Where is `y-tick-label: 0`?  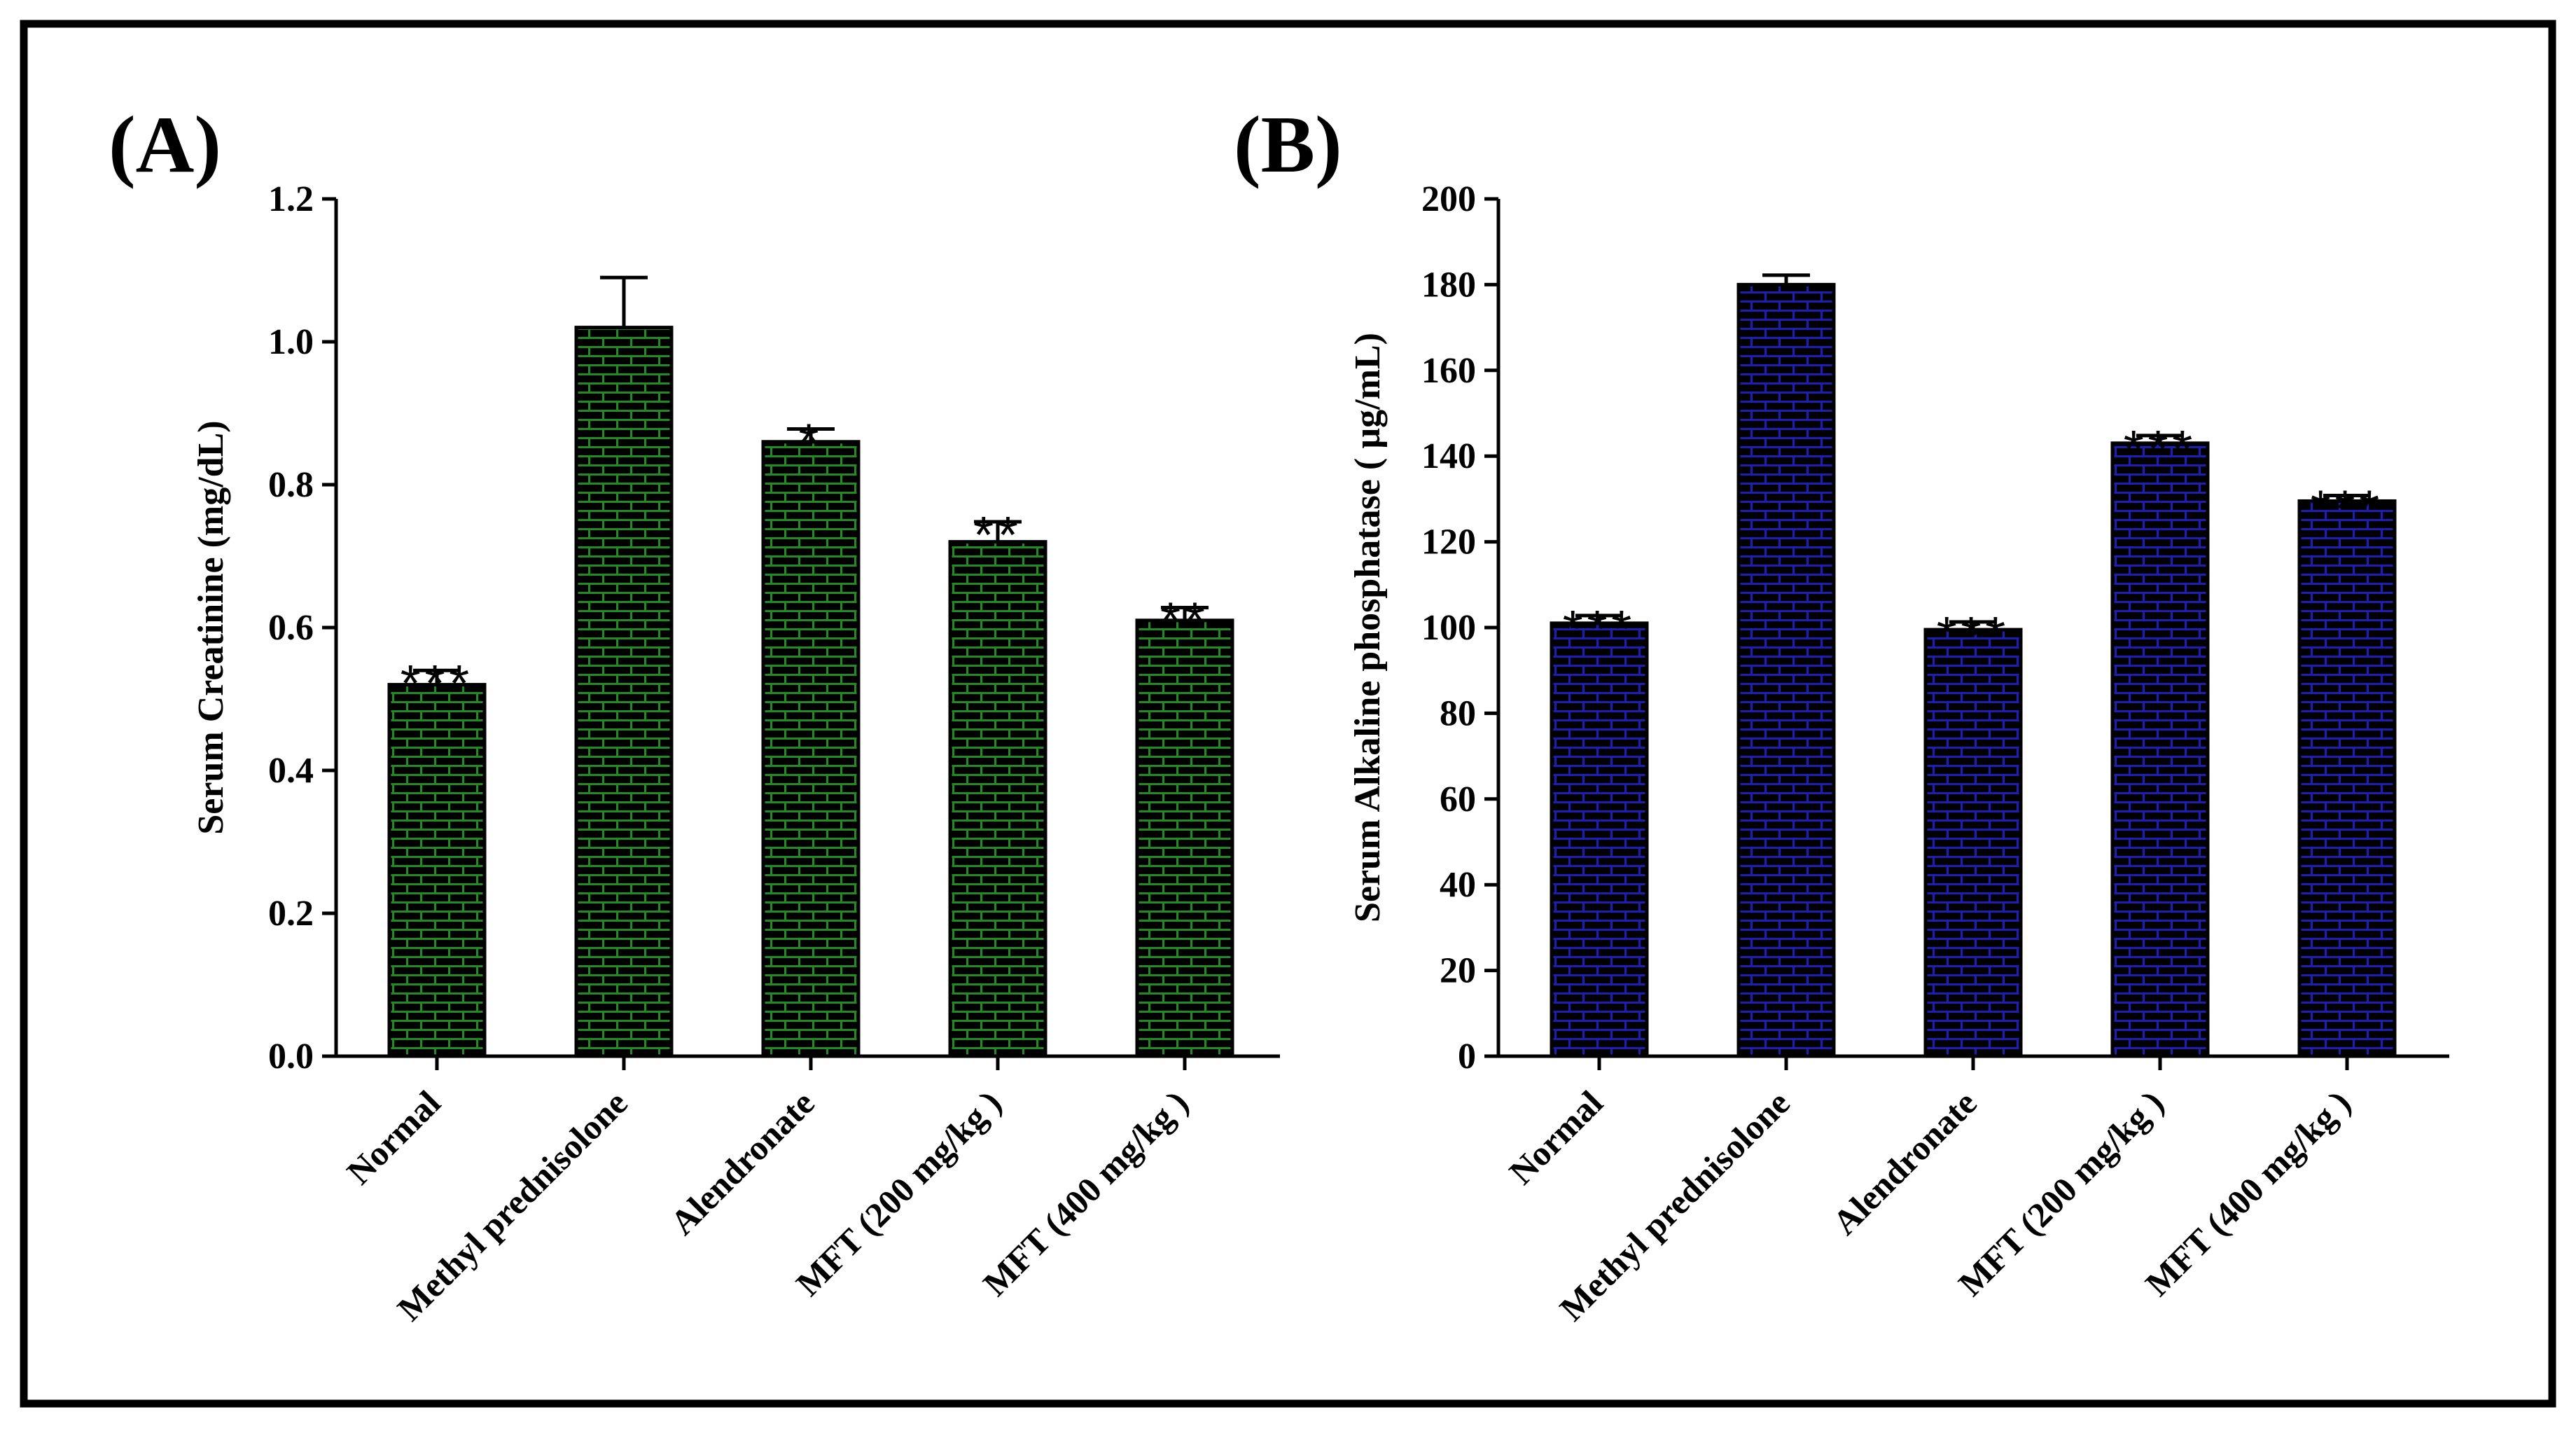 y-tick-label: 0 is located at coordinates (1467, 1057).